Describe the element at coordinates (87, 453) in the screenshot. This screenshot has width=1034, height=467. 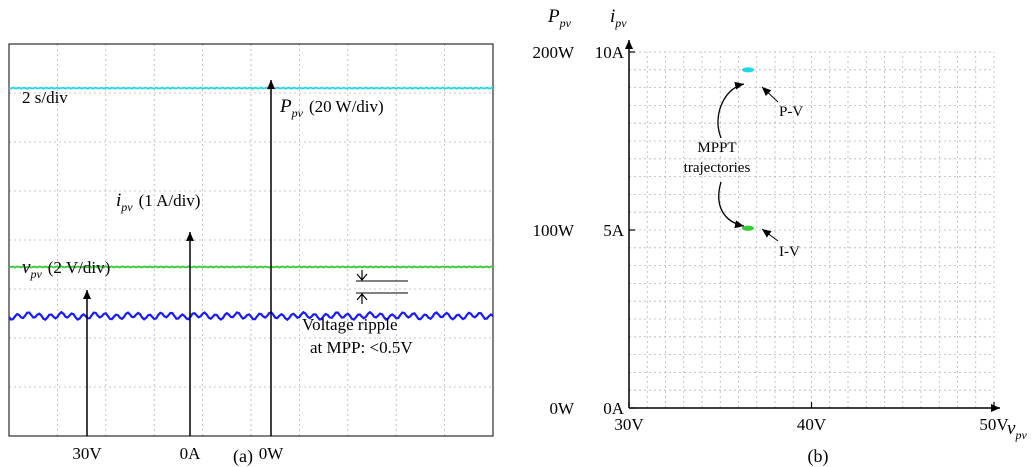
I see `vpv-reference-label: 30V` at that location.